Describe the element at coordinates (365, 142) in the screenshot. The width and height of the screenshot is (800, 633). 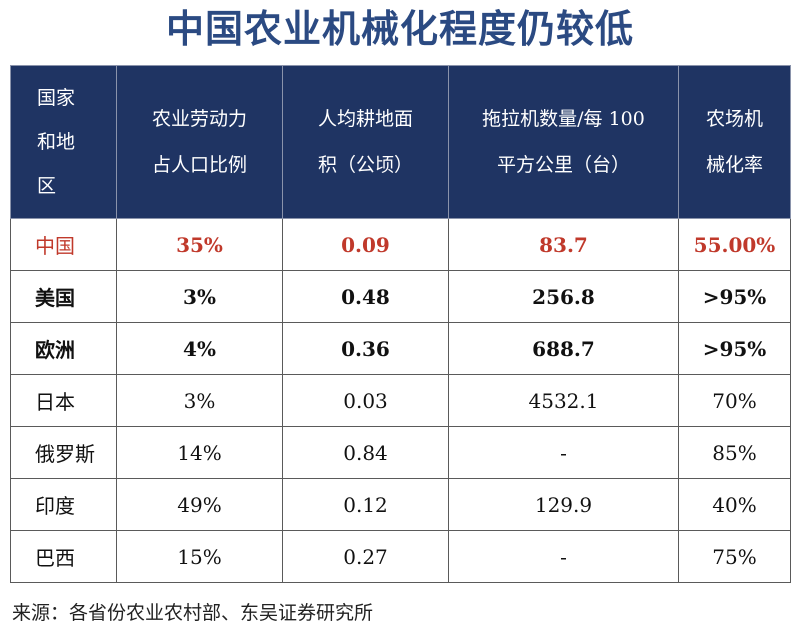
I see `header-arable-land: 人均耕地面 积（公顷）` at that location.